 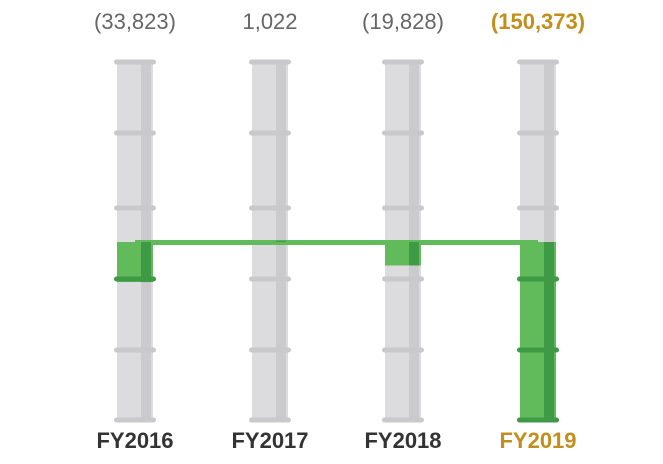 I want to click on category-label: FY2018, so click(x=402, y=440).